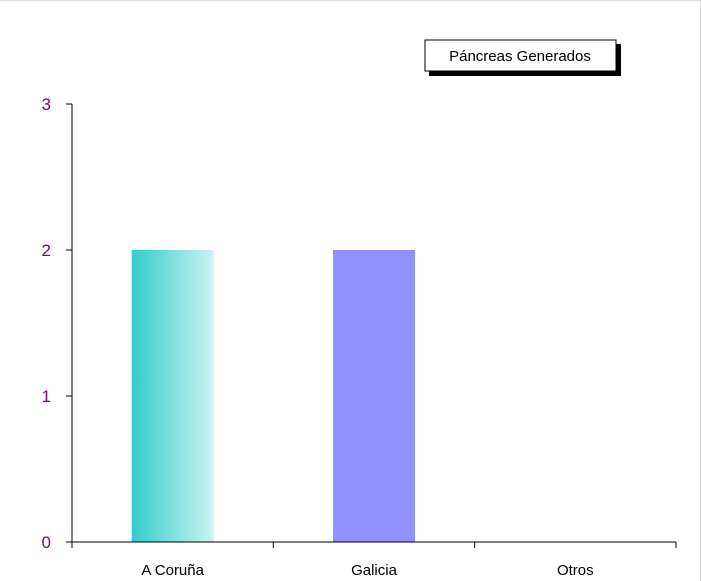  I want to click on x-tick-label: Galicia, so click(374, 570).